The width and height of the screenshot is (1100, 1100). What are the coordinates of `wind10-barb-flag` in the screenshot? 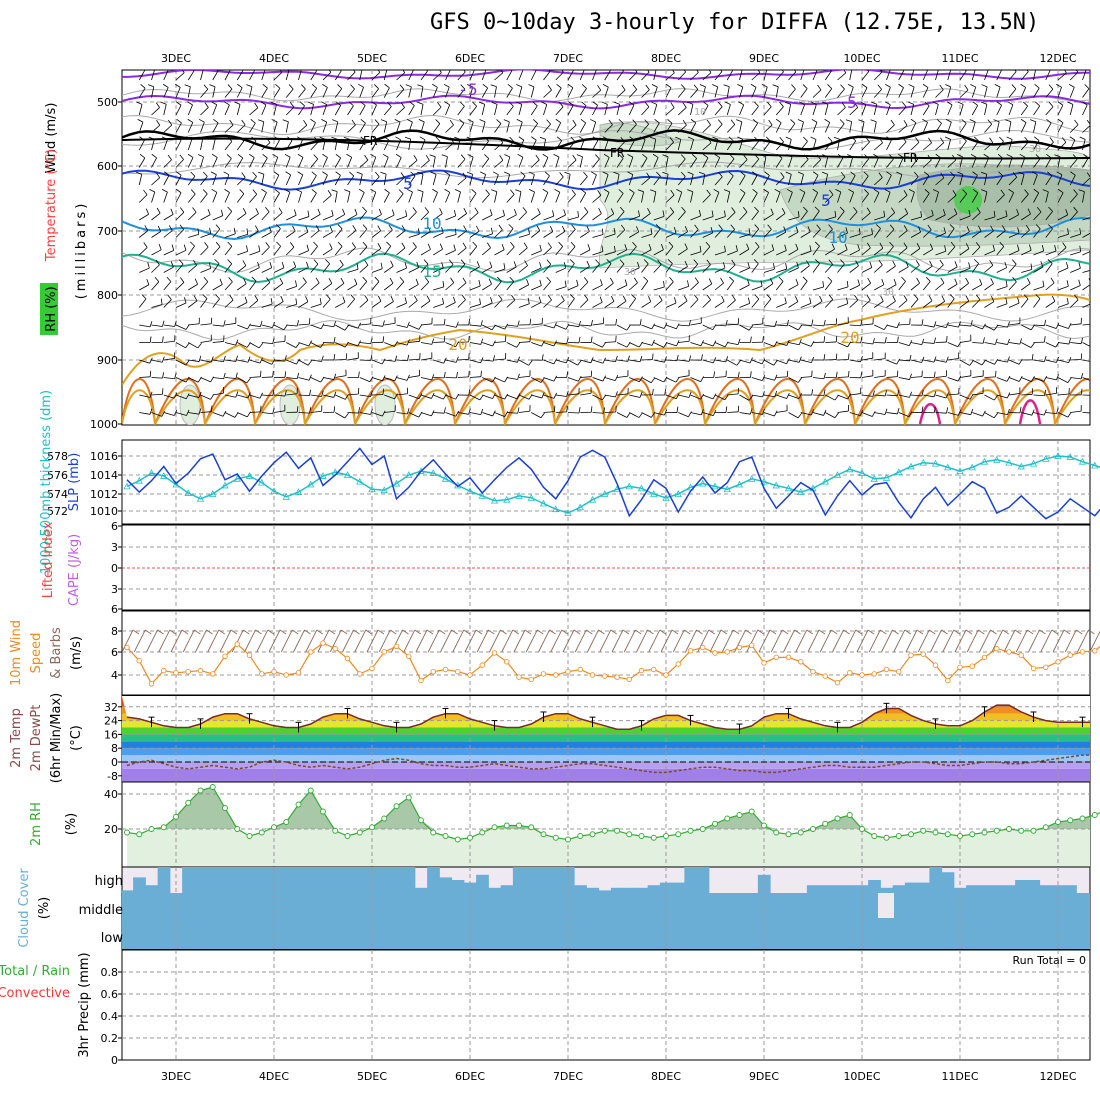 It's located at (662, 632).